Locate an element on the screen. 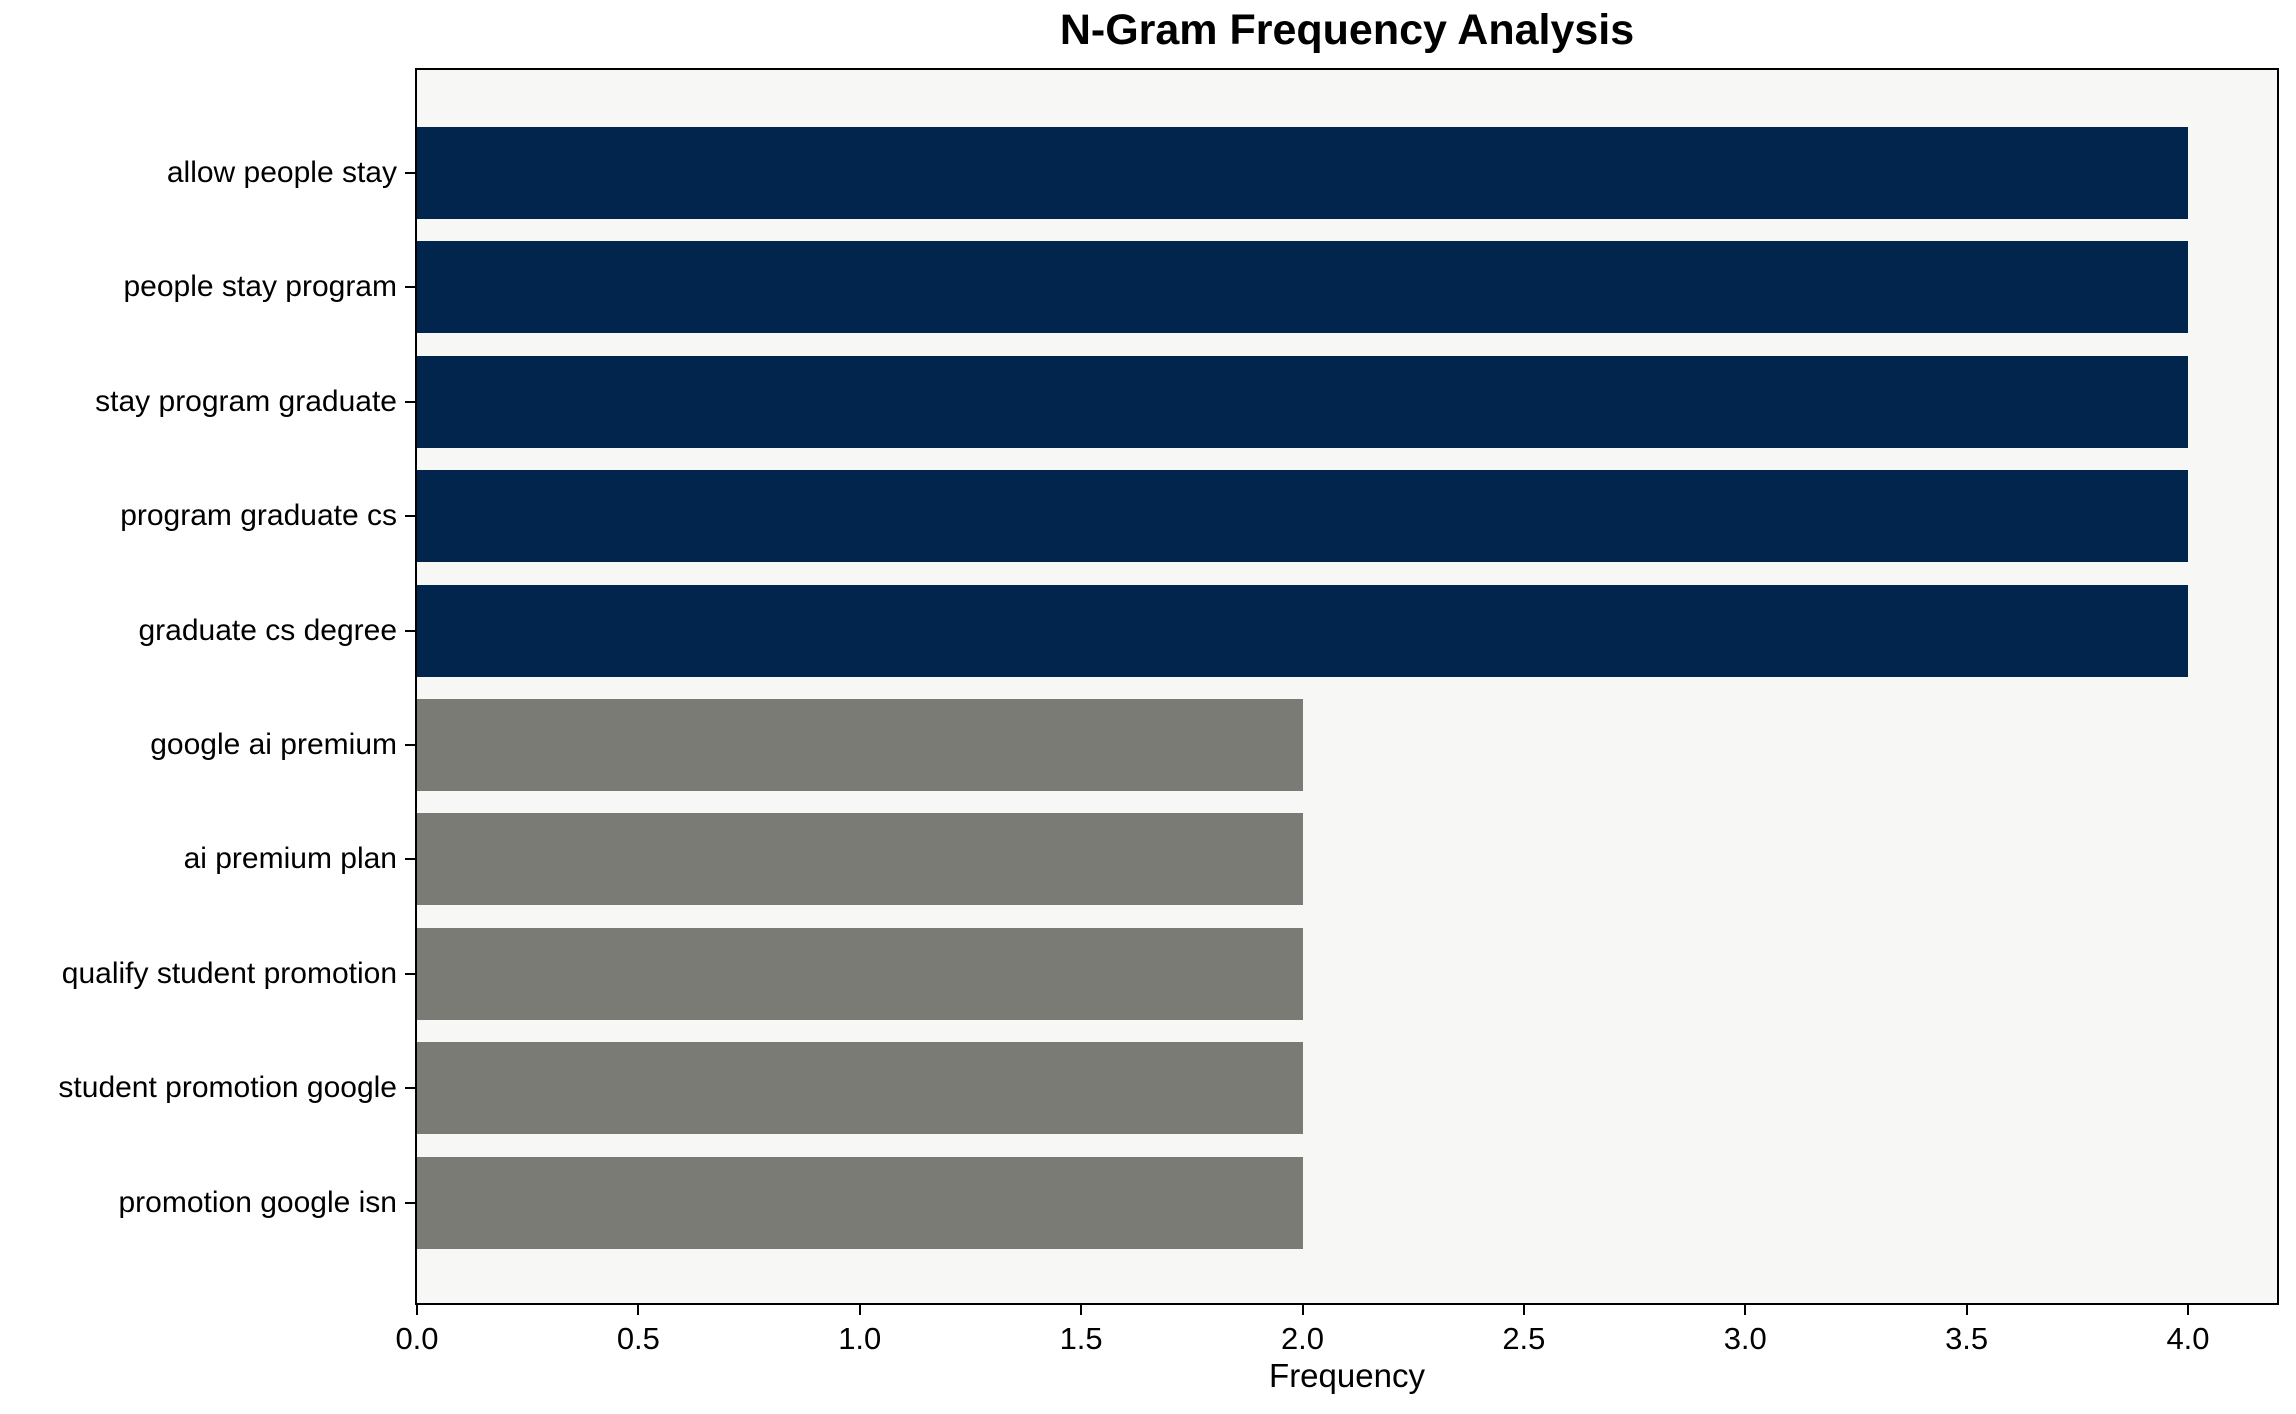 This screenshot has height=1414, width=2296. bar-graduate-cs-degree is located at coordinates (1302, 630).